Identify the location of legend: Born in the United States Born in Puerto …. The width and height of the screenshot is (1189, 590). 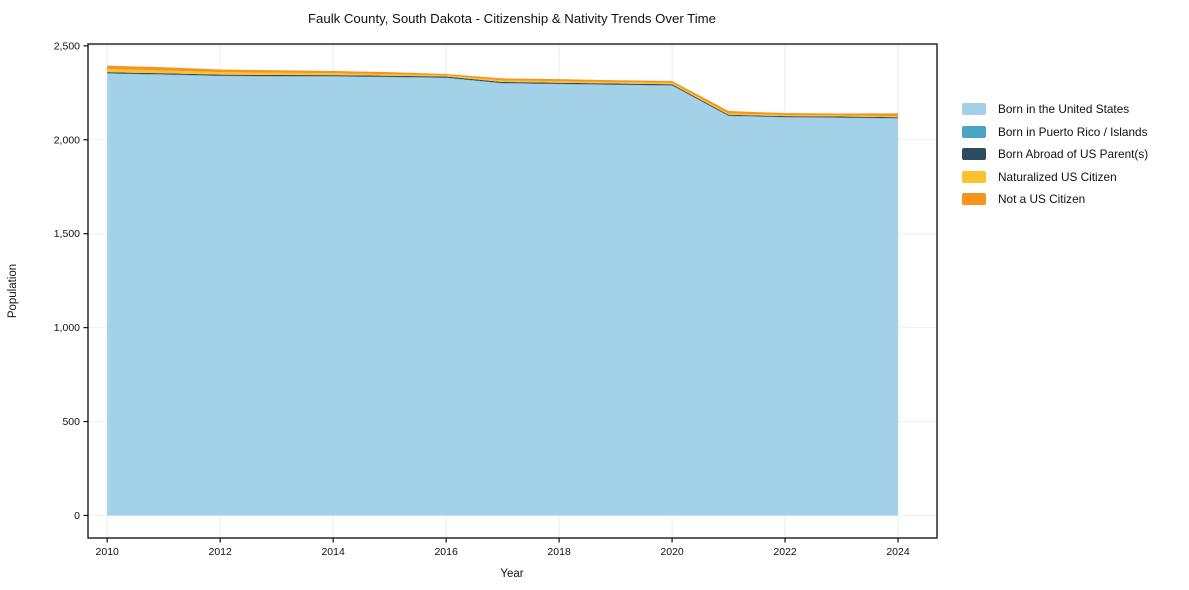
(1055, 159).